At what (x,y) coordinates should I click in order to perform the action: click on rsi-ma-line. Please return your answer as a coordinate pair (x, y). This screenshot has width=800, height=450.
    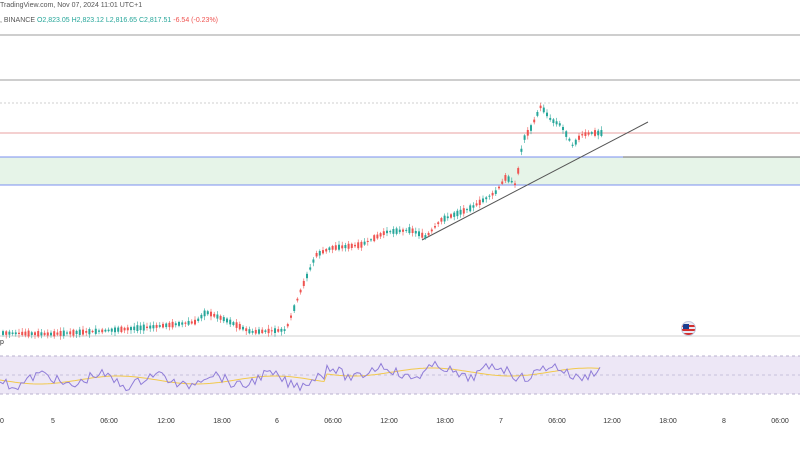
    Looking at the image, I should click on (300, 376).